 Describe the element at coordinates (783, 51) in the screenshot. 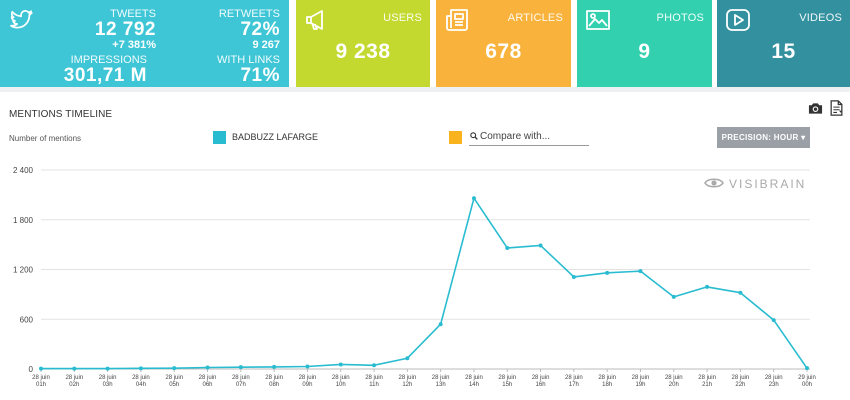

I see `videos-value: 15` at that location.